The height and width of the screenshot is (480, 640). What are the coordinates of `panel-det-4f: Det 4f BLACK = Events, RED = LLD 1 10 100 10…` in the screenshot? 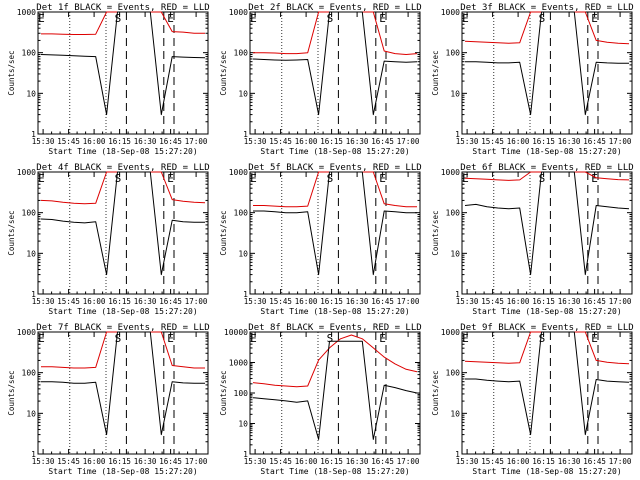 It's located at (108, 239).